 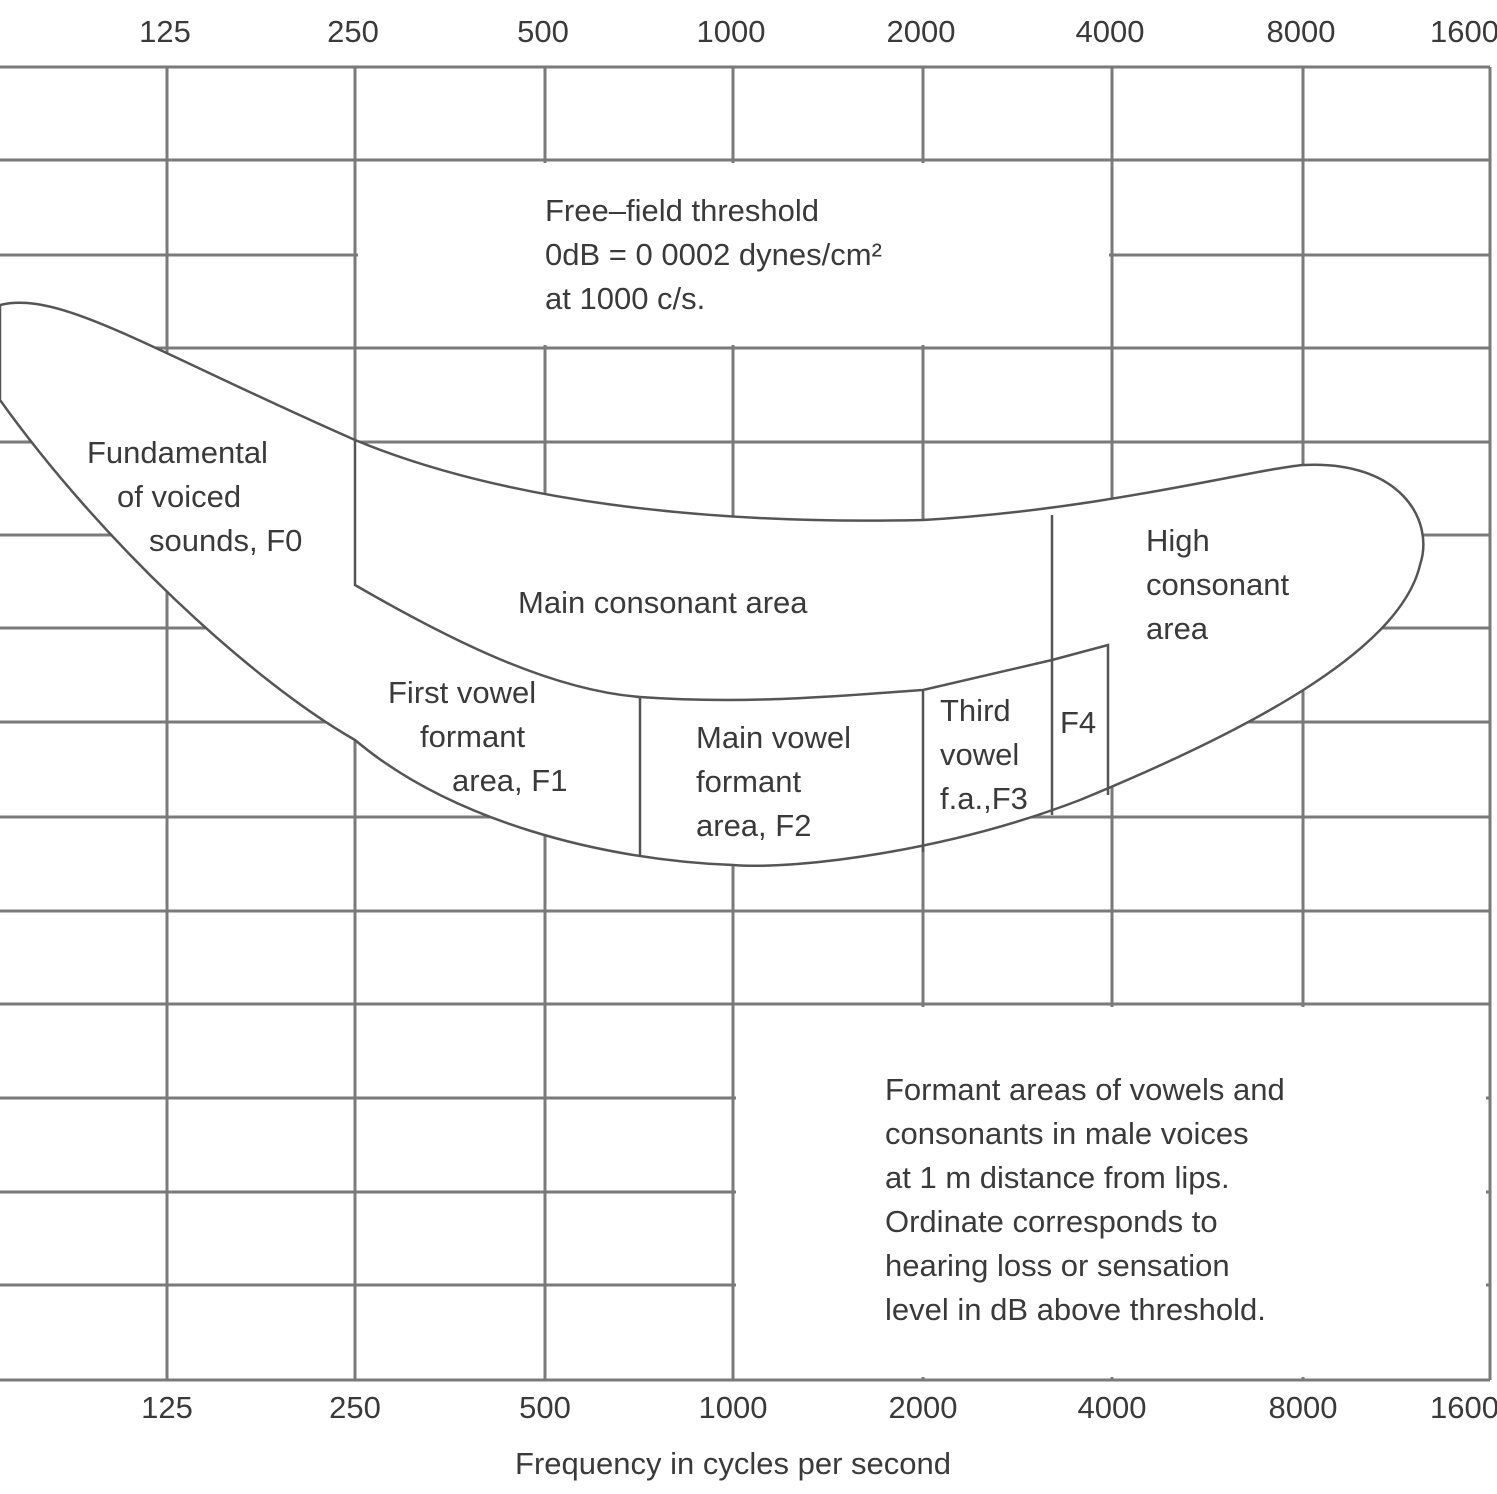 What do you see at coordinates (733, 1407) in the screenshot?
I see `bottom-tick-label: 1000` at bounding box center [733, 1407].